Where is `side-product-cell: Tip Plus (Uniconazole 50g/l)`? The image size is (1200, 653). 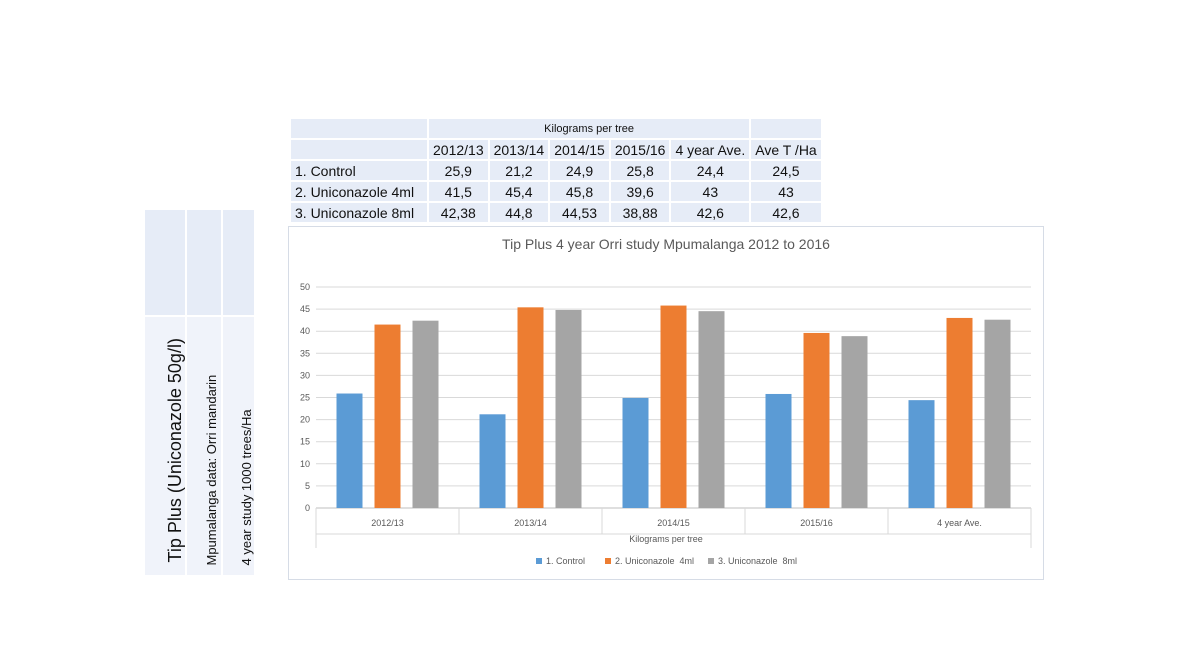 side-product-cell: Tip Plus (Uniconazole 50g/l) is located at coordinates (165, 446).